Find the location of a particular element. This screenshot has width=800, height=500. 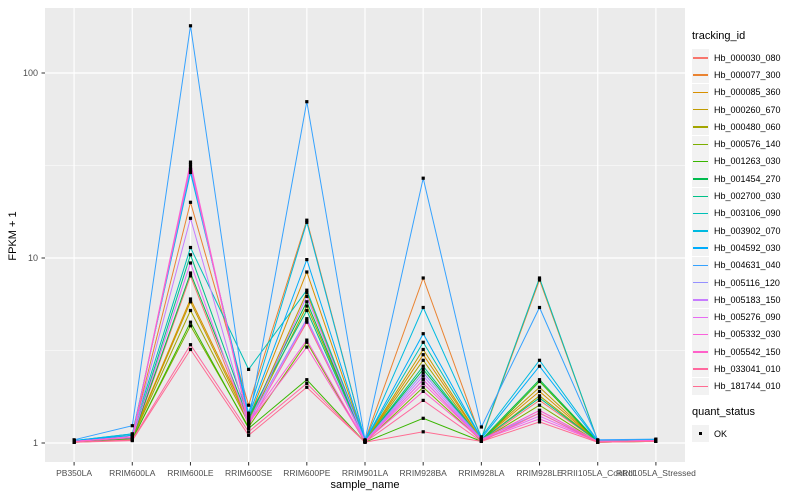

legend-label: Hb_181744_010 is located at coordinates (747, 386).